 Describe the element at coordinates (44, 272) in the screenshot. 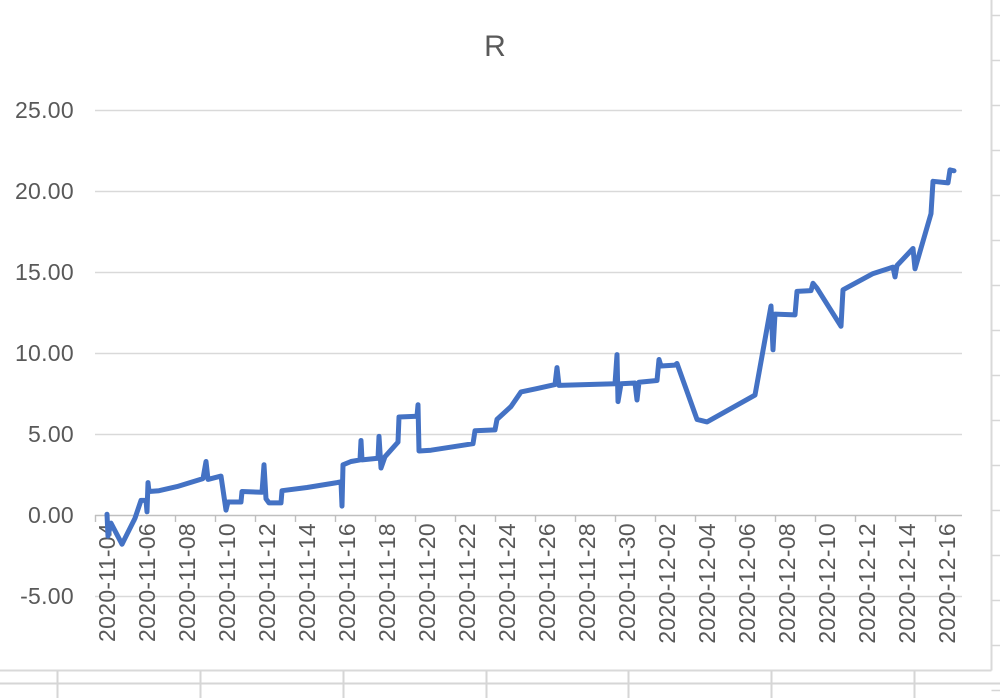

I see `y-tick-label: 15.00` at that location.